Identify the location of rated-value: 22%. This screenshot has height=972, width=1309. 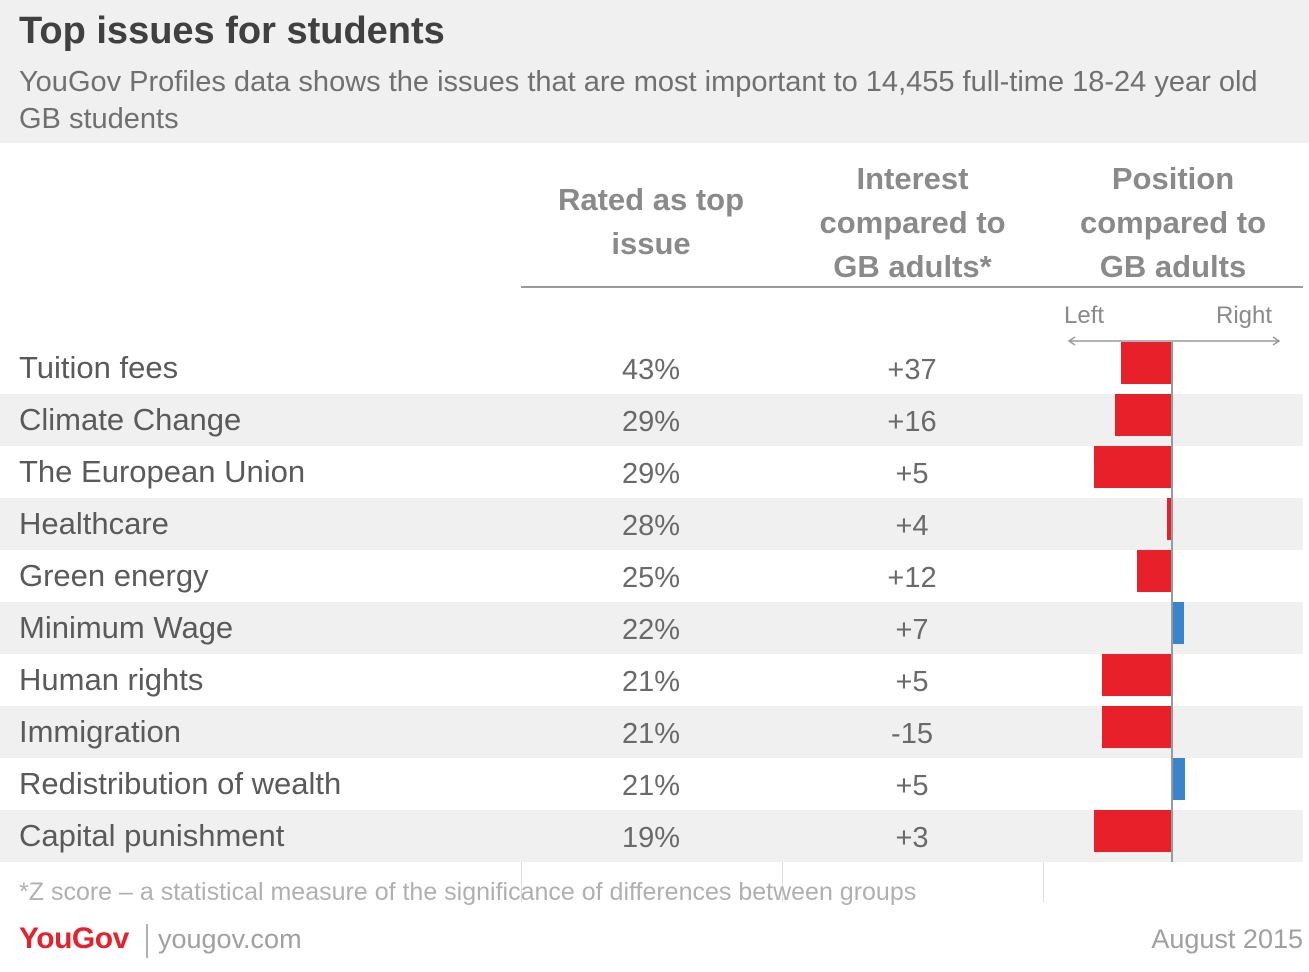
(651, 630).